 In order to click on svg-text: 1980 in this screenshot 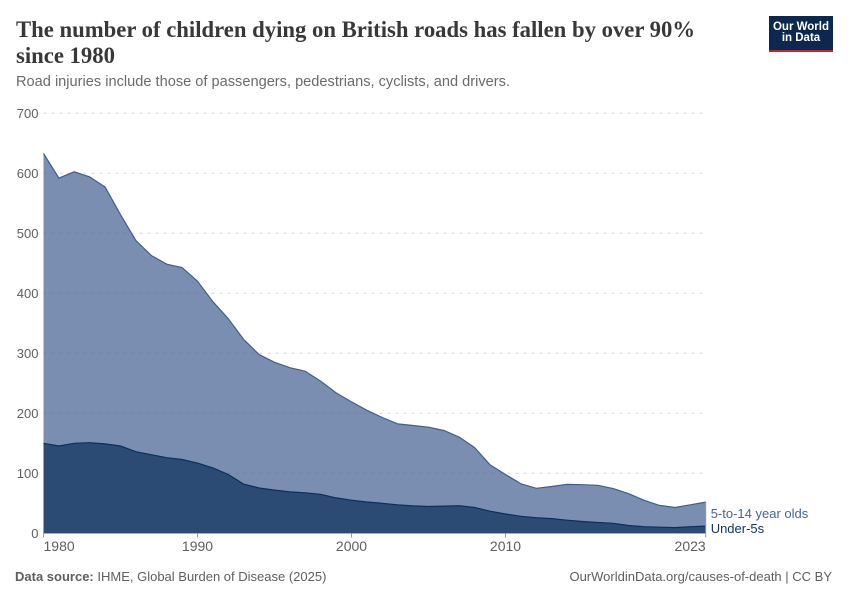, I will do `click(59, 546)`.